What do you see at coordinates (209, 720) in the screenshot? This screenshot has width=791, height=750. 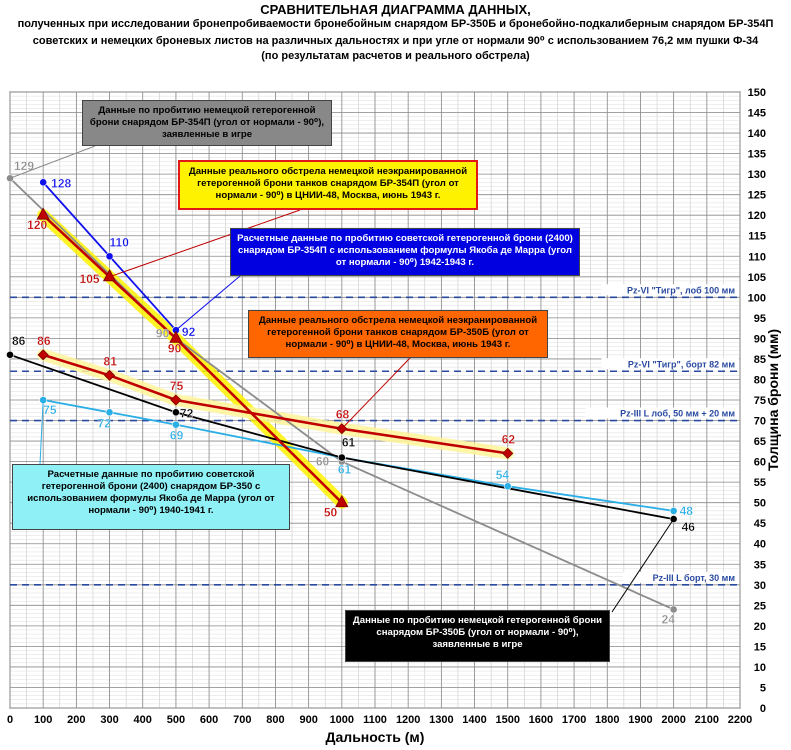 I see `x-tick-label: 600` at bounding box center [209, 720].